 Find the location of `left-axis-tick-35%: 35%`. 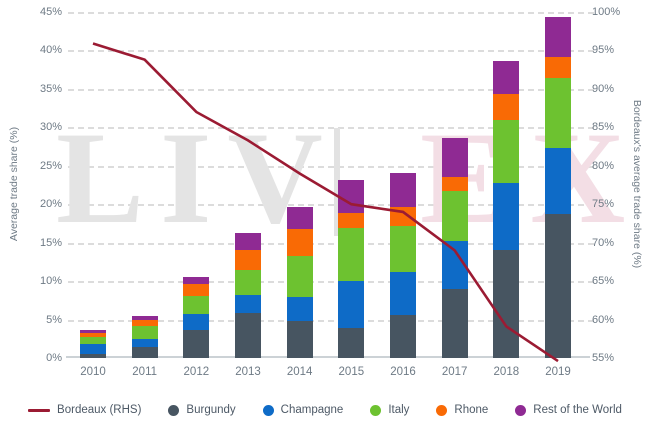

left-axis-tick-35%: 35% is located at coordinates (50, 88).